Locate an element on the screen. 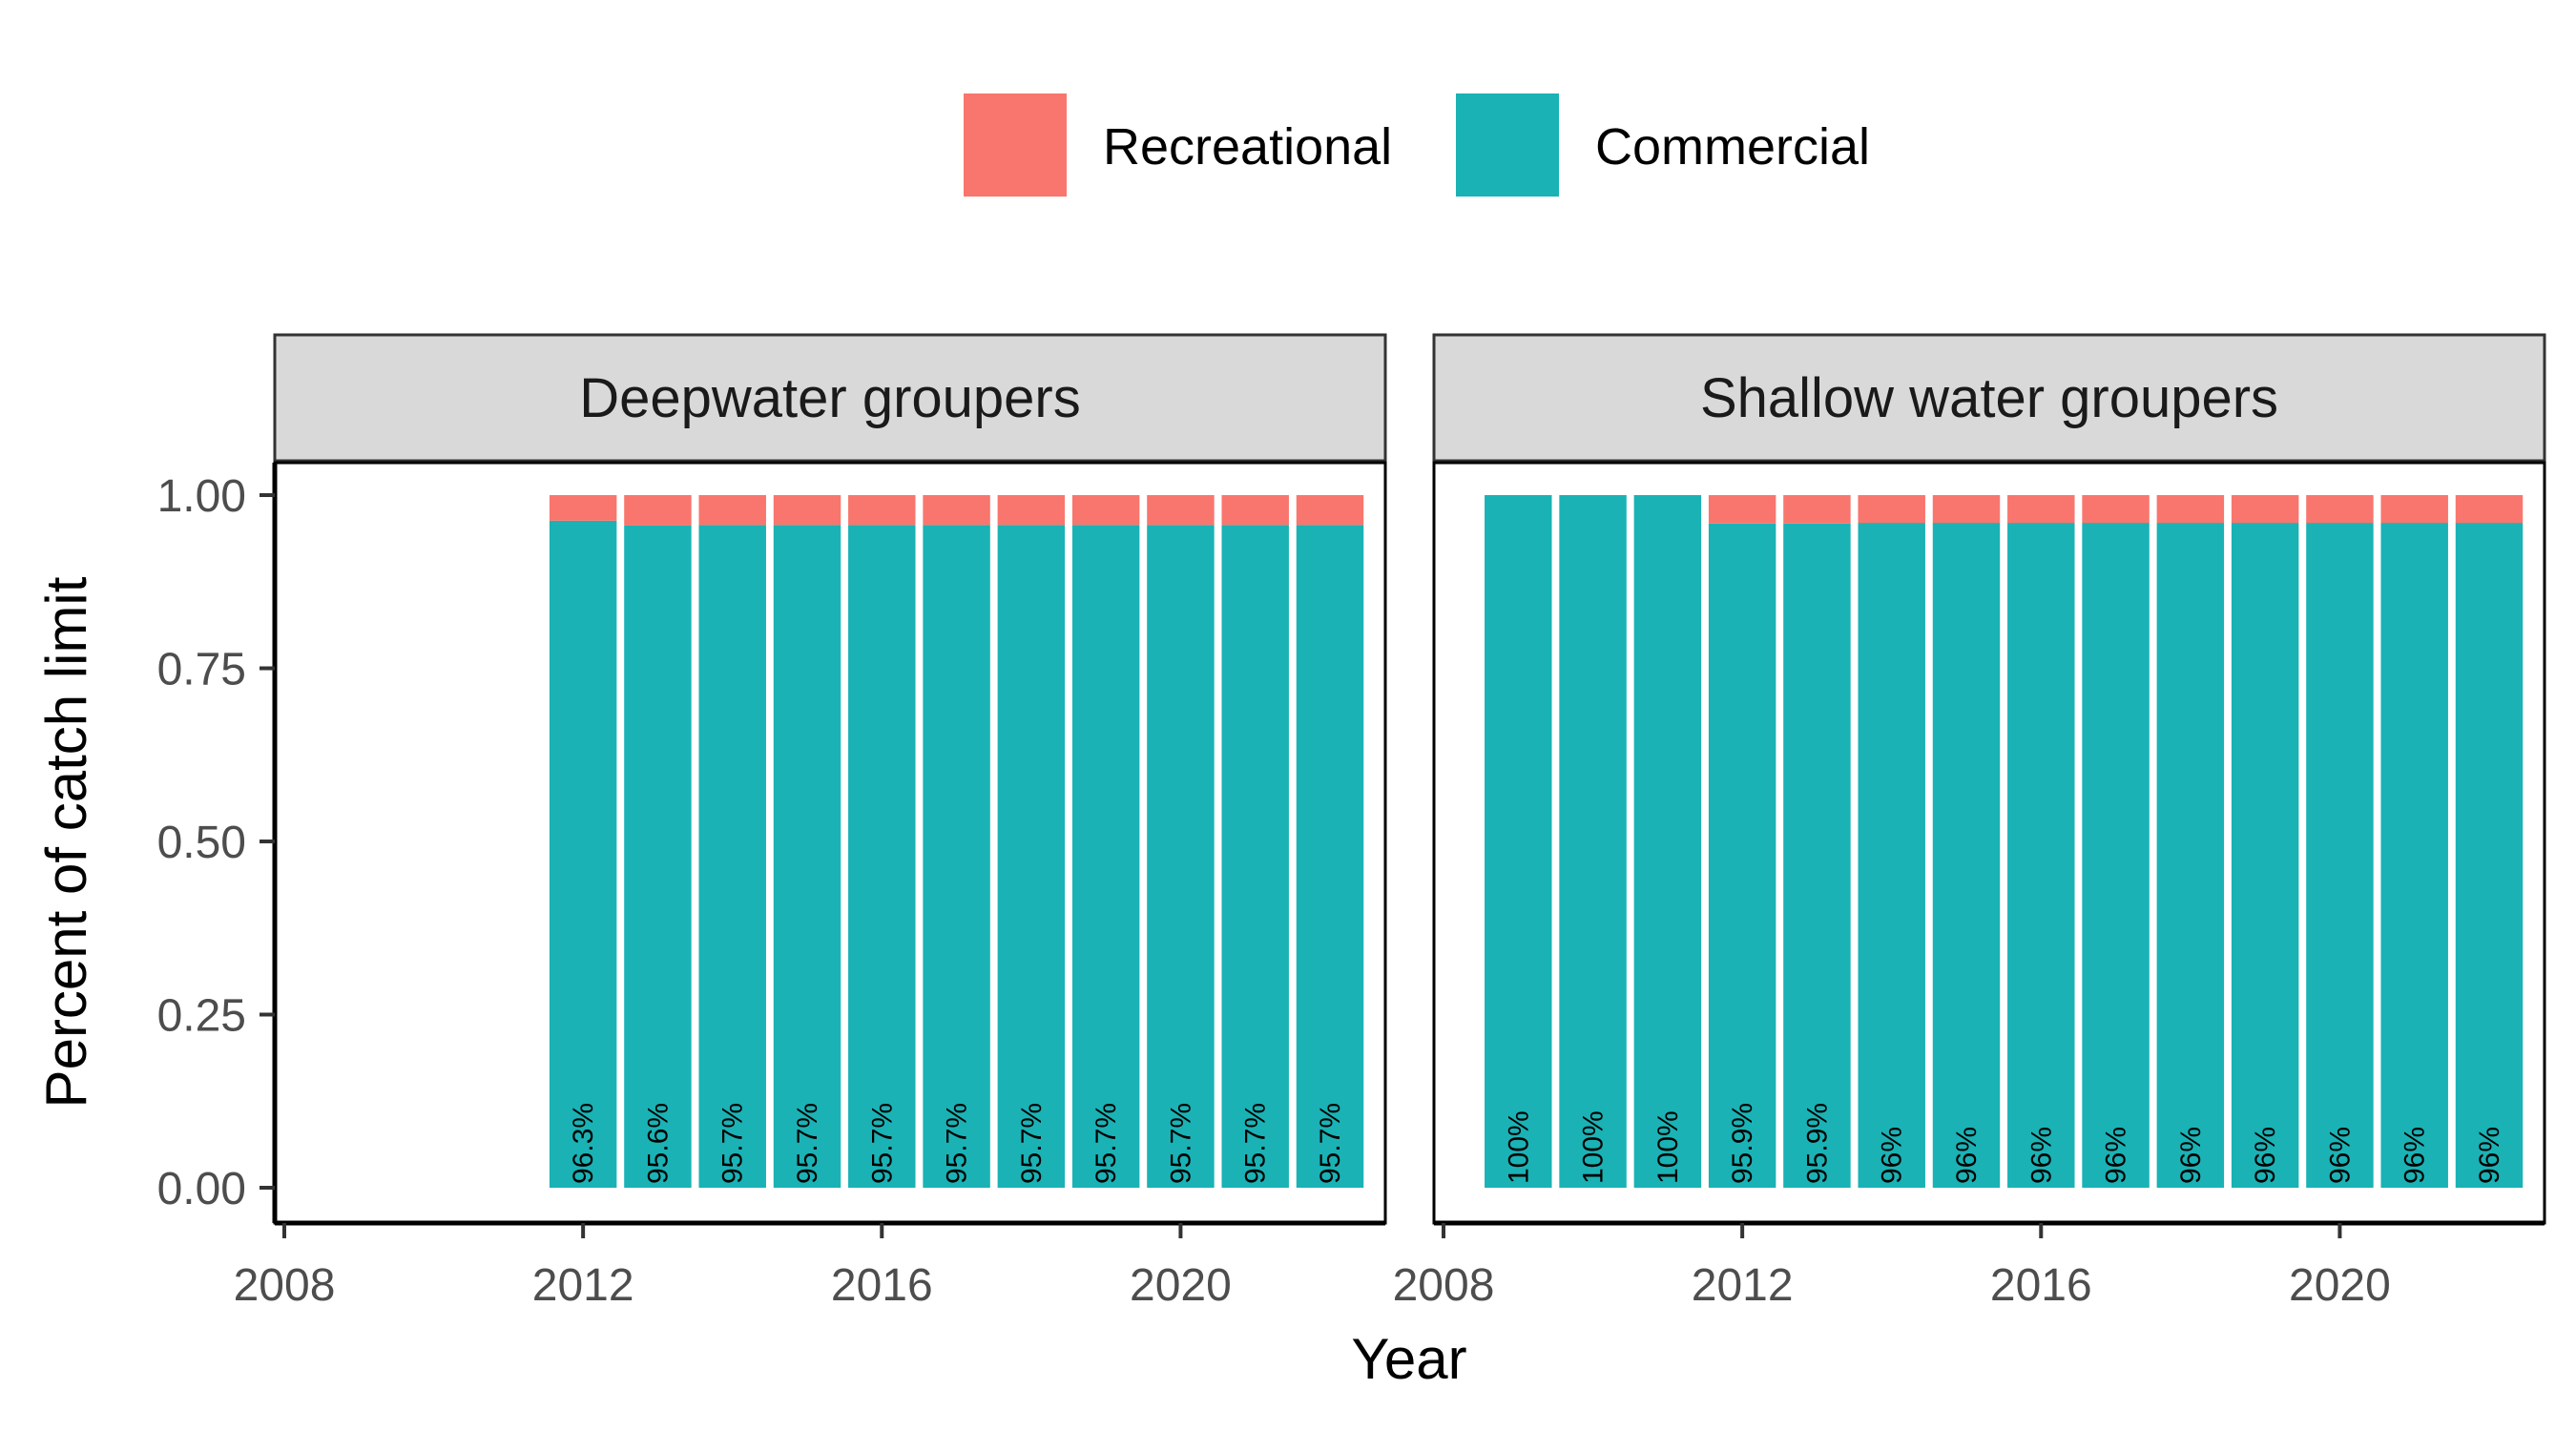  bar-commercial-shallow-2016 is located at coordinates (2041, 855).